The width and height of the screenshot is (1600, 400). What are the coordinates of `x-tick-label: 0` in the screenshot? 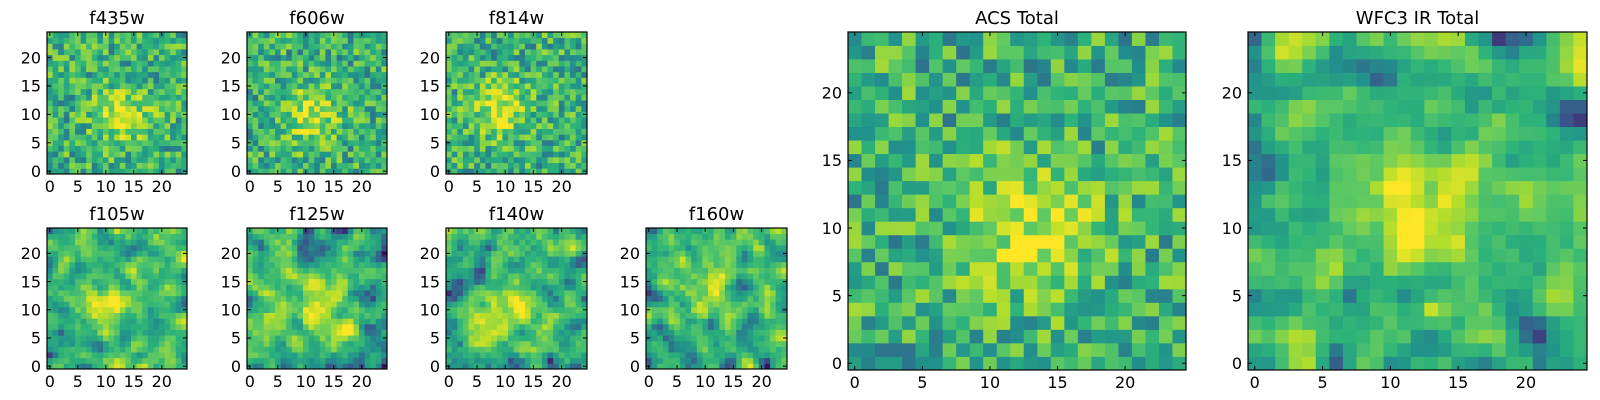 It's located at (50, 381).